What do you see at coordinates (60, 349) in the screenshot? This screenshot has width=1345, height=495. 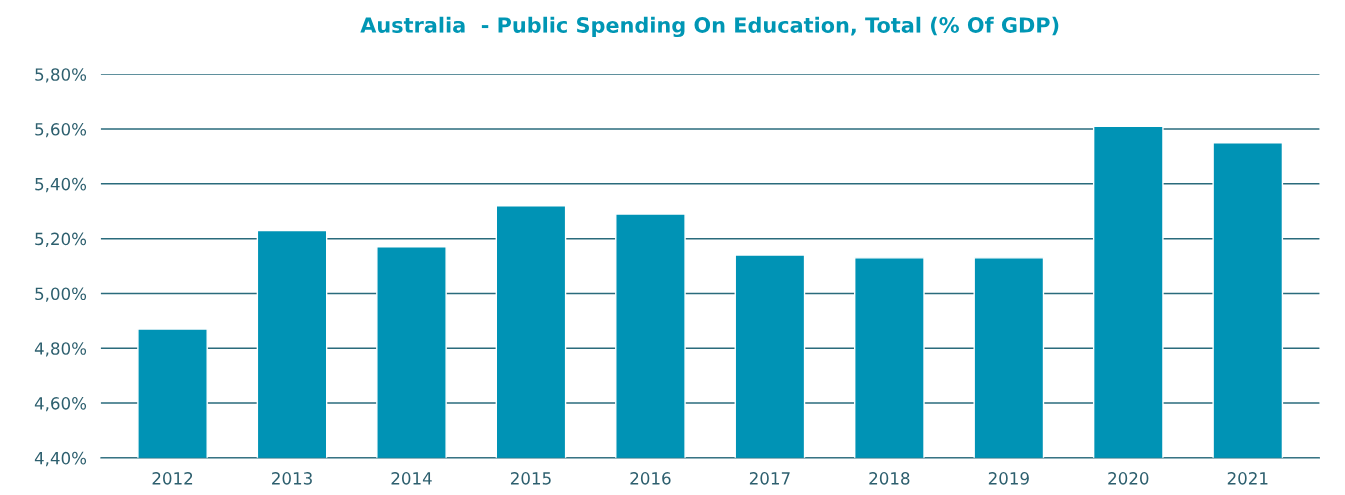 I see `y-tick-label: 4,80%` at bounding box center [60, 349].